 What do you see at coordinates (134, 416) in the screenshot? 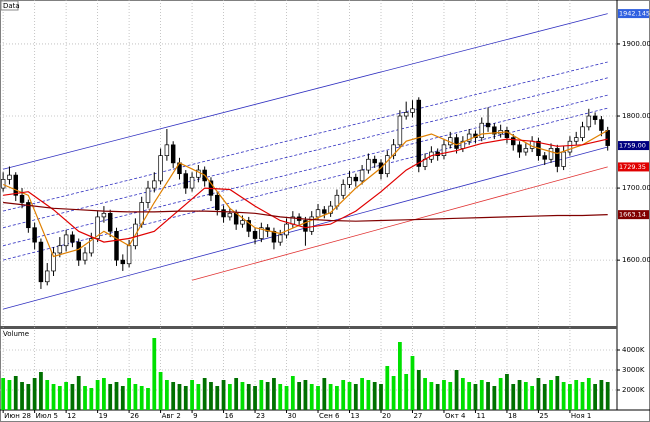
I see `x-tick-label: 26` at bounding box center [134, 416].